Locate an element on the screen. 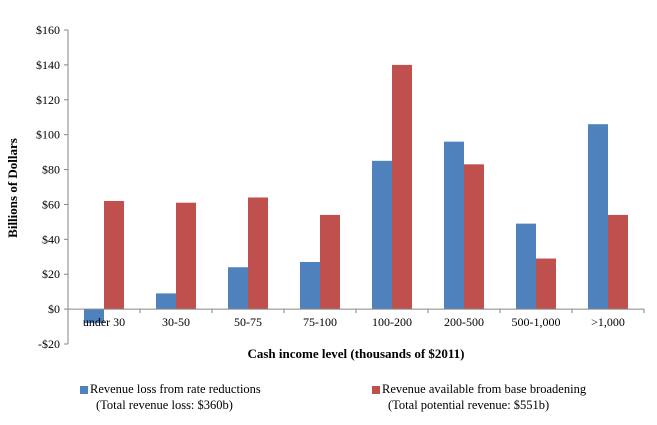 This screenshot has width=657, height=425. x-tick-label: under 30 is located at coordinates (104, 322).